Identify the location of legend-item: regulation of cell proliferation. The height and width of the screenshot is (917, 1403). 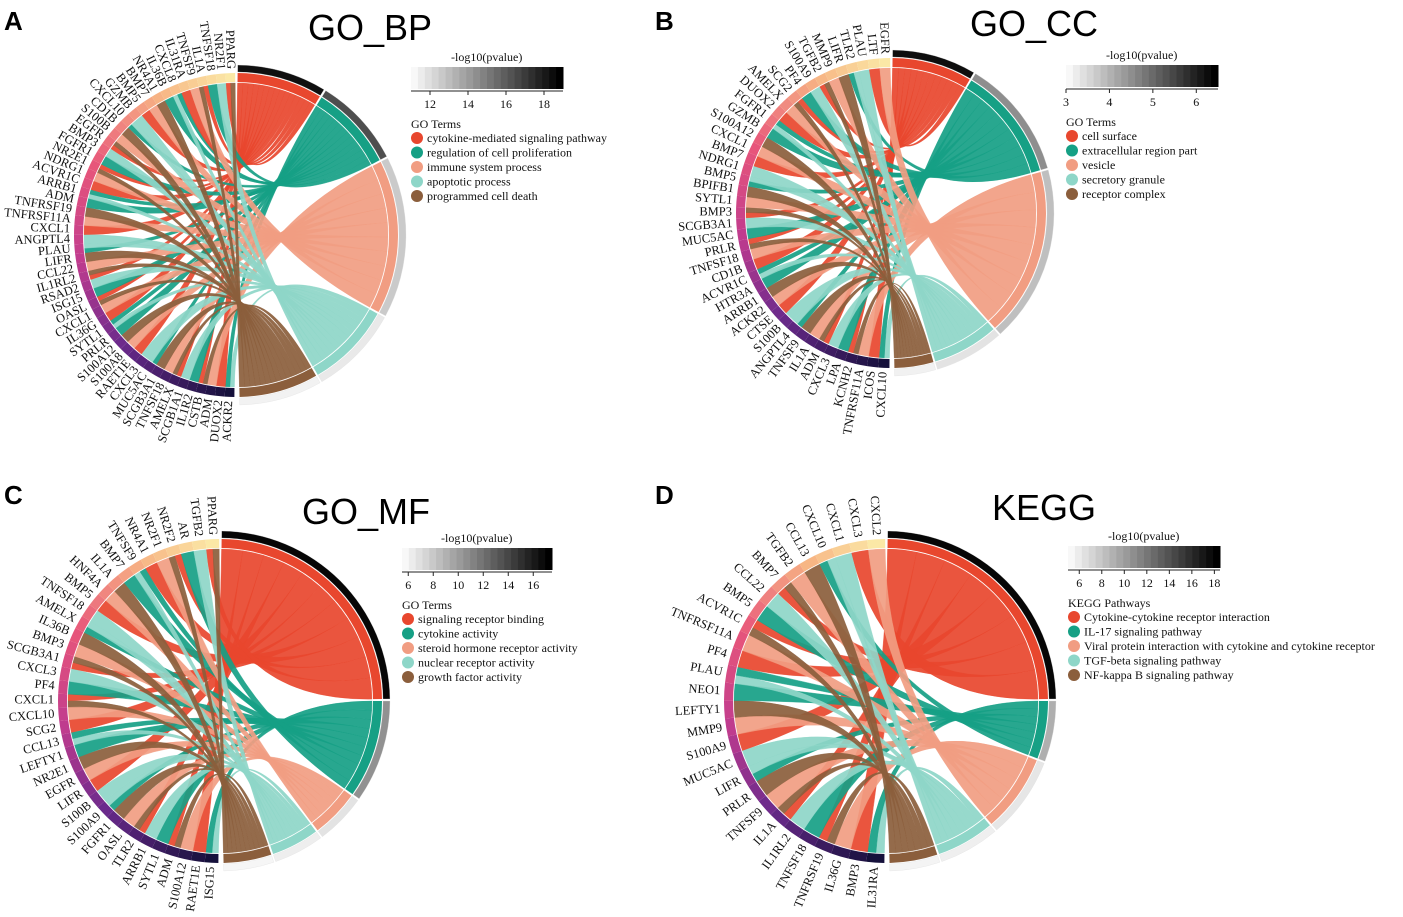
(499, 153).